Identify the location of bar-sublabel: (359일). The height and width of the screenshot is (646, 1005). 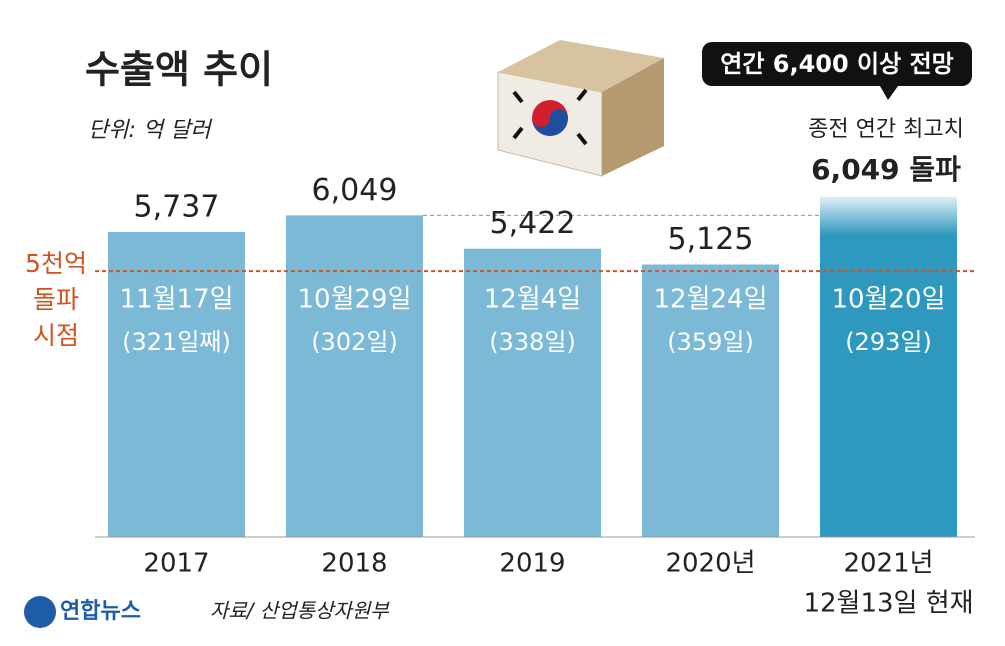
(710, 342).